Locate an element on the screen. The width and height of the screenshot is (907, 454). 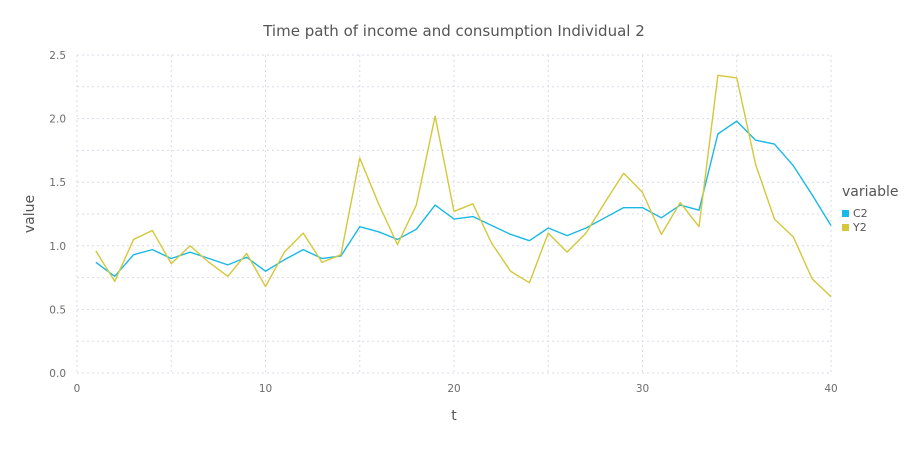
x-tick-label: 10 is located at coordinates (265, 389).